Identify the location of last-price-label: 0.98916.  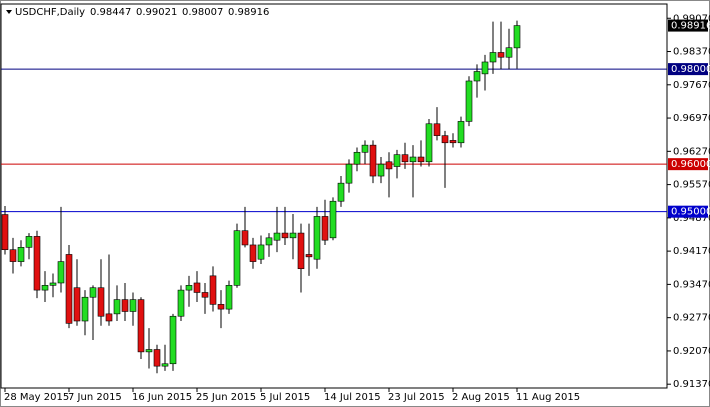
(690, 26).